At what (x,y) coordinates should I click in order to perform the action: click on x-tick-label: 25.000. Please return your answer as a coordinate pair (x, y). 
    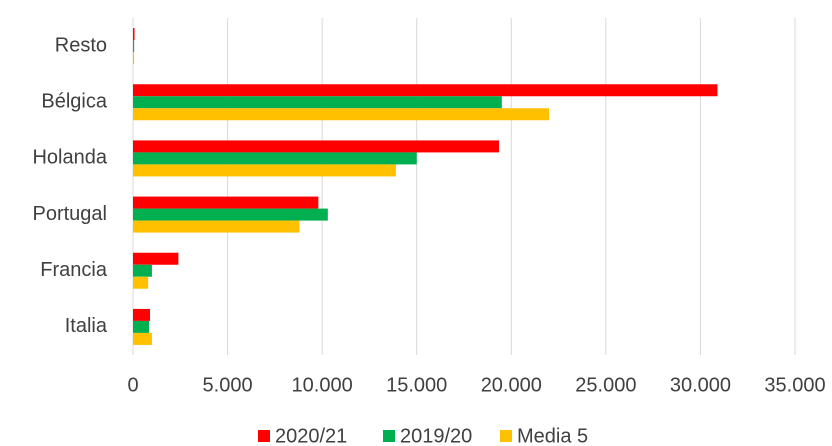
    Looking at the image, I should click on (605, 385).